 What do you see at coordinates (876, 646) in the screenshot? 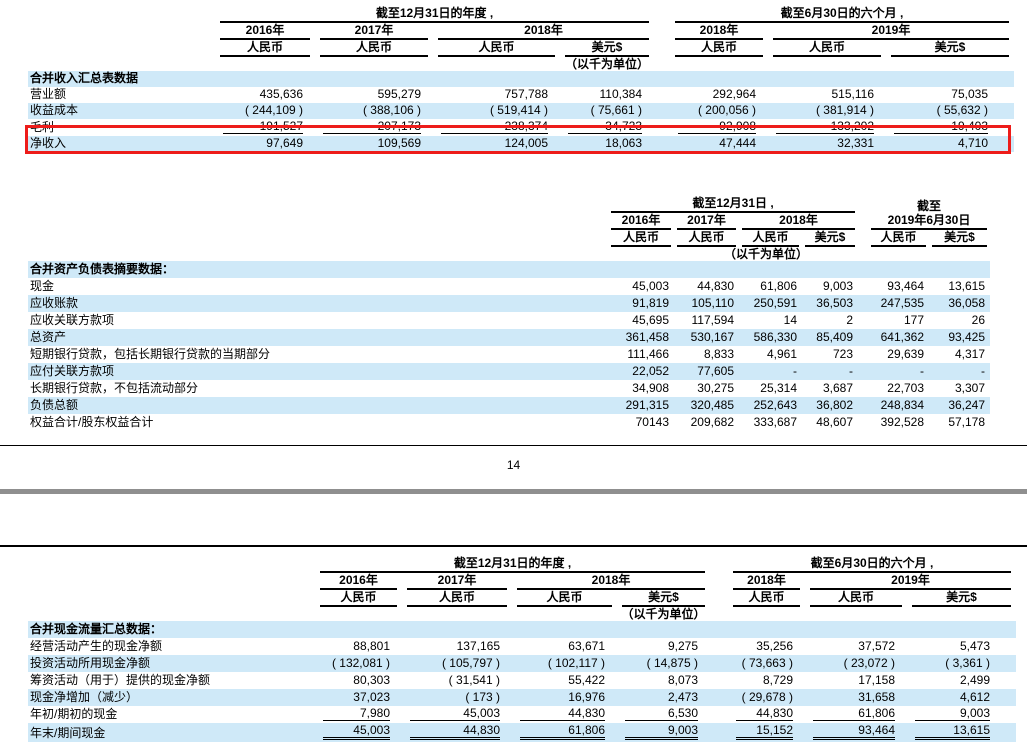
I see `cell-value: 37,572` at bounding box center [876, 646].